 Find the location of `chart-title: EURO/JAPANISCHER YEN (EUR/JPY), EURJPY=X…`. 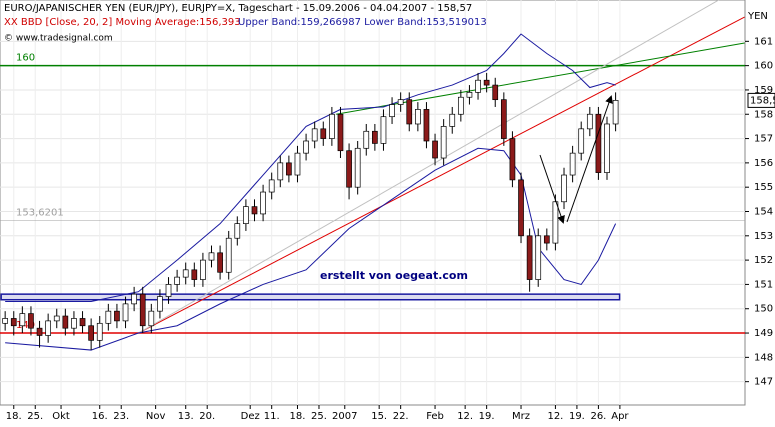

chart-title: EURO/JAPANISCHER YEN (EUR/JPY), EURJPY=X… is located at coordinates (238, 8).